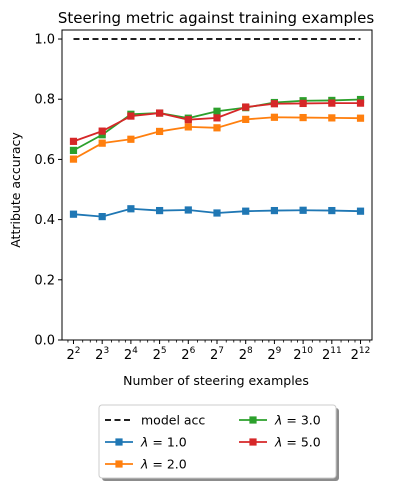  I want to click on y-axis-title: Attribute accuracy, so click(15, 190).